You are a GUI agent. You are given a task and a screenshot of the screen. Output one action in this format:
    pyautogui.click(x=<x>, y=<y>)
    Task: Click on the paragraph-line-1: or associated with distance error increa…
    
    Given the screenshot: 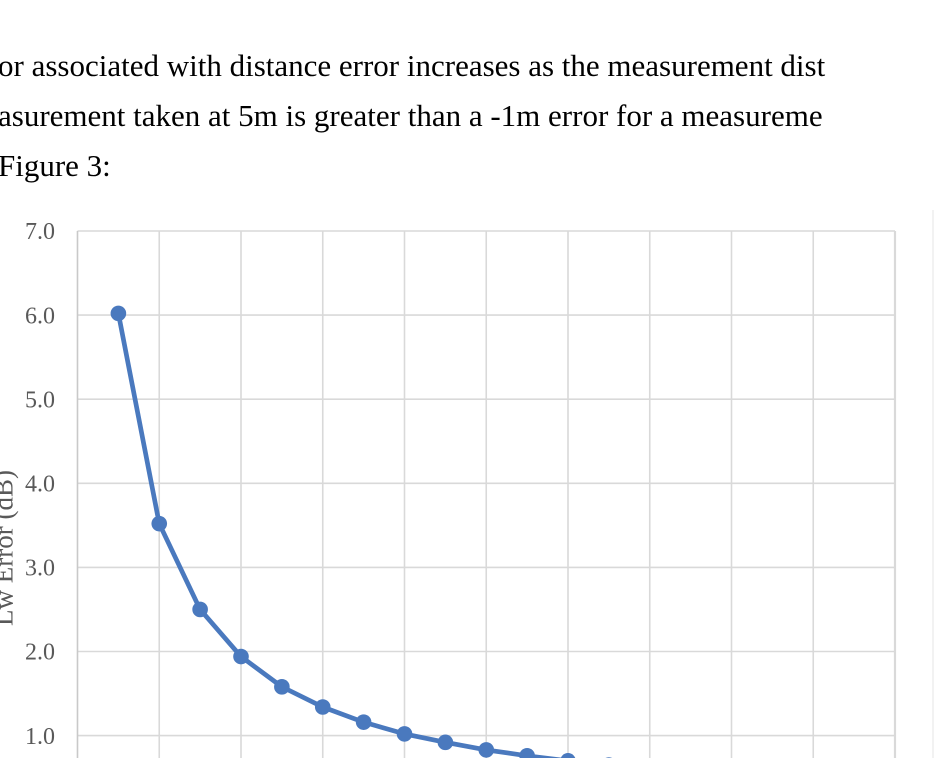 What is the action you would take?
    pyautogui.click(x=413, y=65)
    